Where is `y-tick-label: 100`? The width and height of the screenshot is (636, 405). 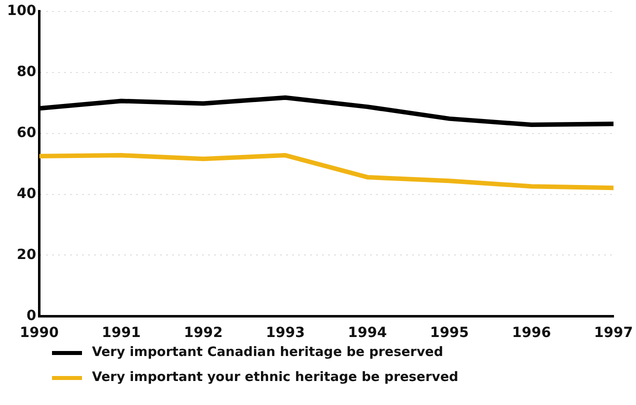
y-tick-label: 100 is located at coordinates (21, 11).